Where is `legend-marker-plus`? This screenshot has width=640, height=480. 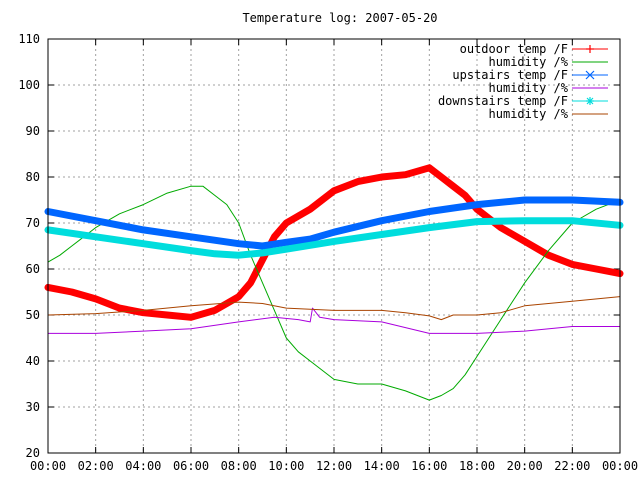 legend-marker-plus is located at coordinates (590, 49).